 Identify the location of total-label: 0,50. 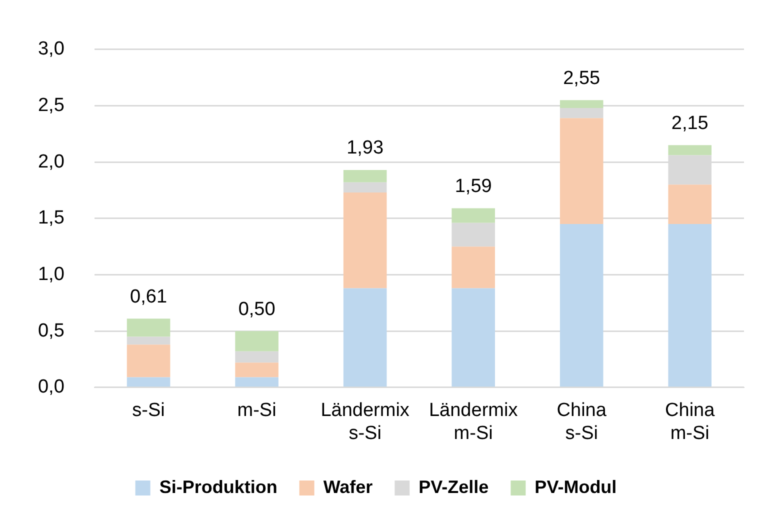
(257, 309).